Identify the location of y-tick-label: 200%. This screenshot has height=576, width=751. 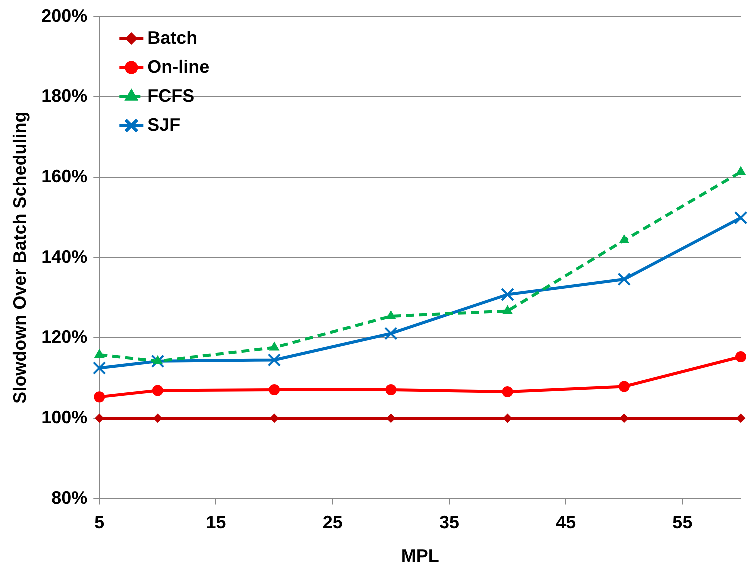
(65, 16).